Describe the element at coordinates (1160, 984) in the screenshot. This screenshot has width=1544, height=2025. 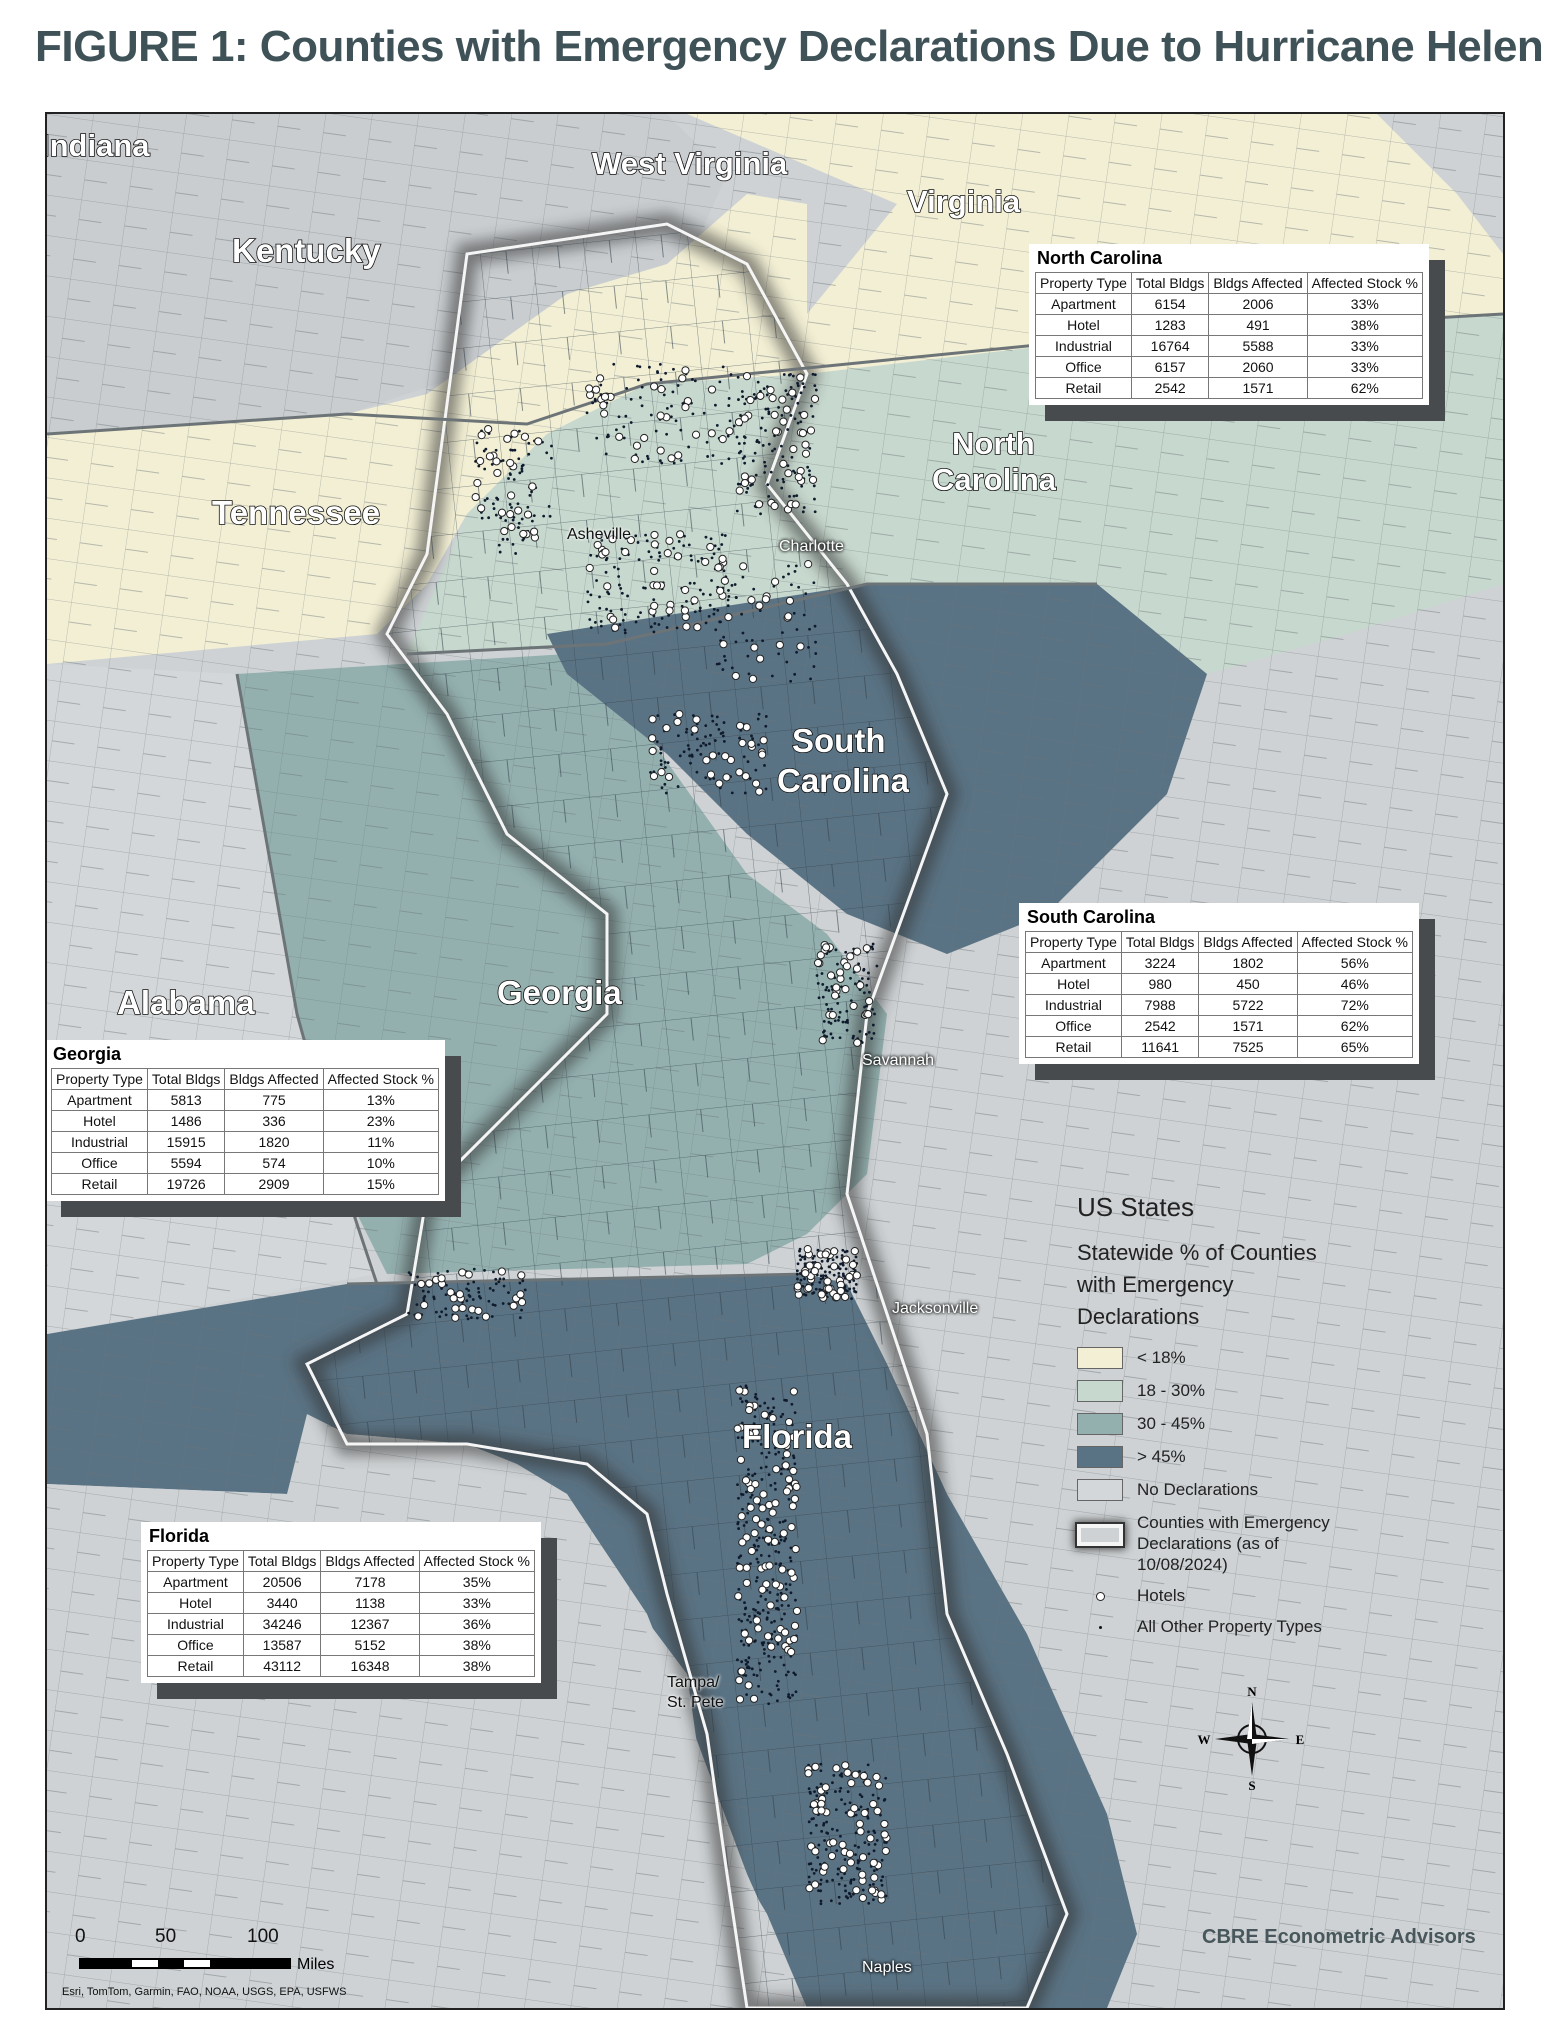
I see `table-cell: 980` at that location.